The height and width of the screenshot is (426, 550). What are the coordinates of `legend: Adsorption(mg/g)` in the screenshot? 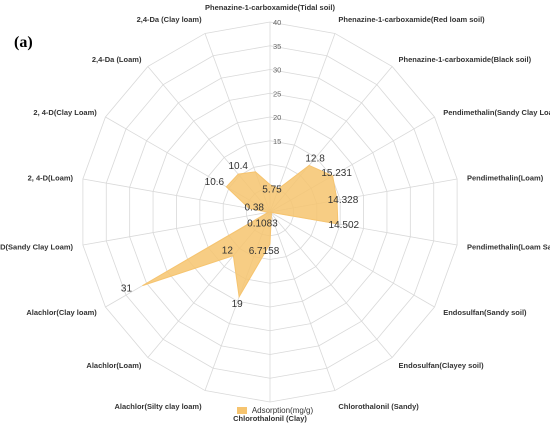 It's located at (275, 410).